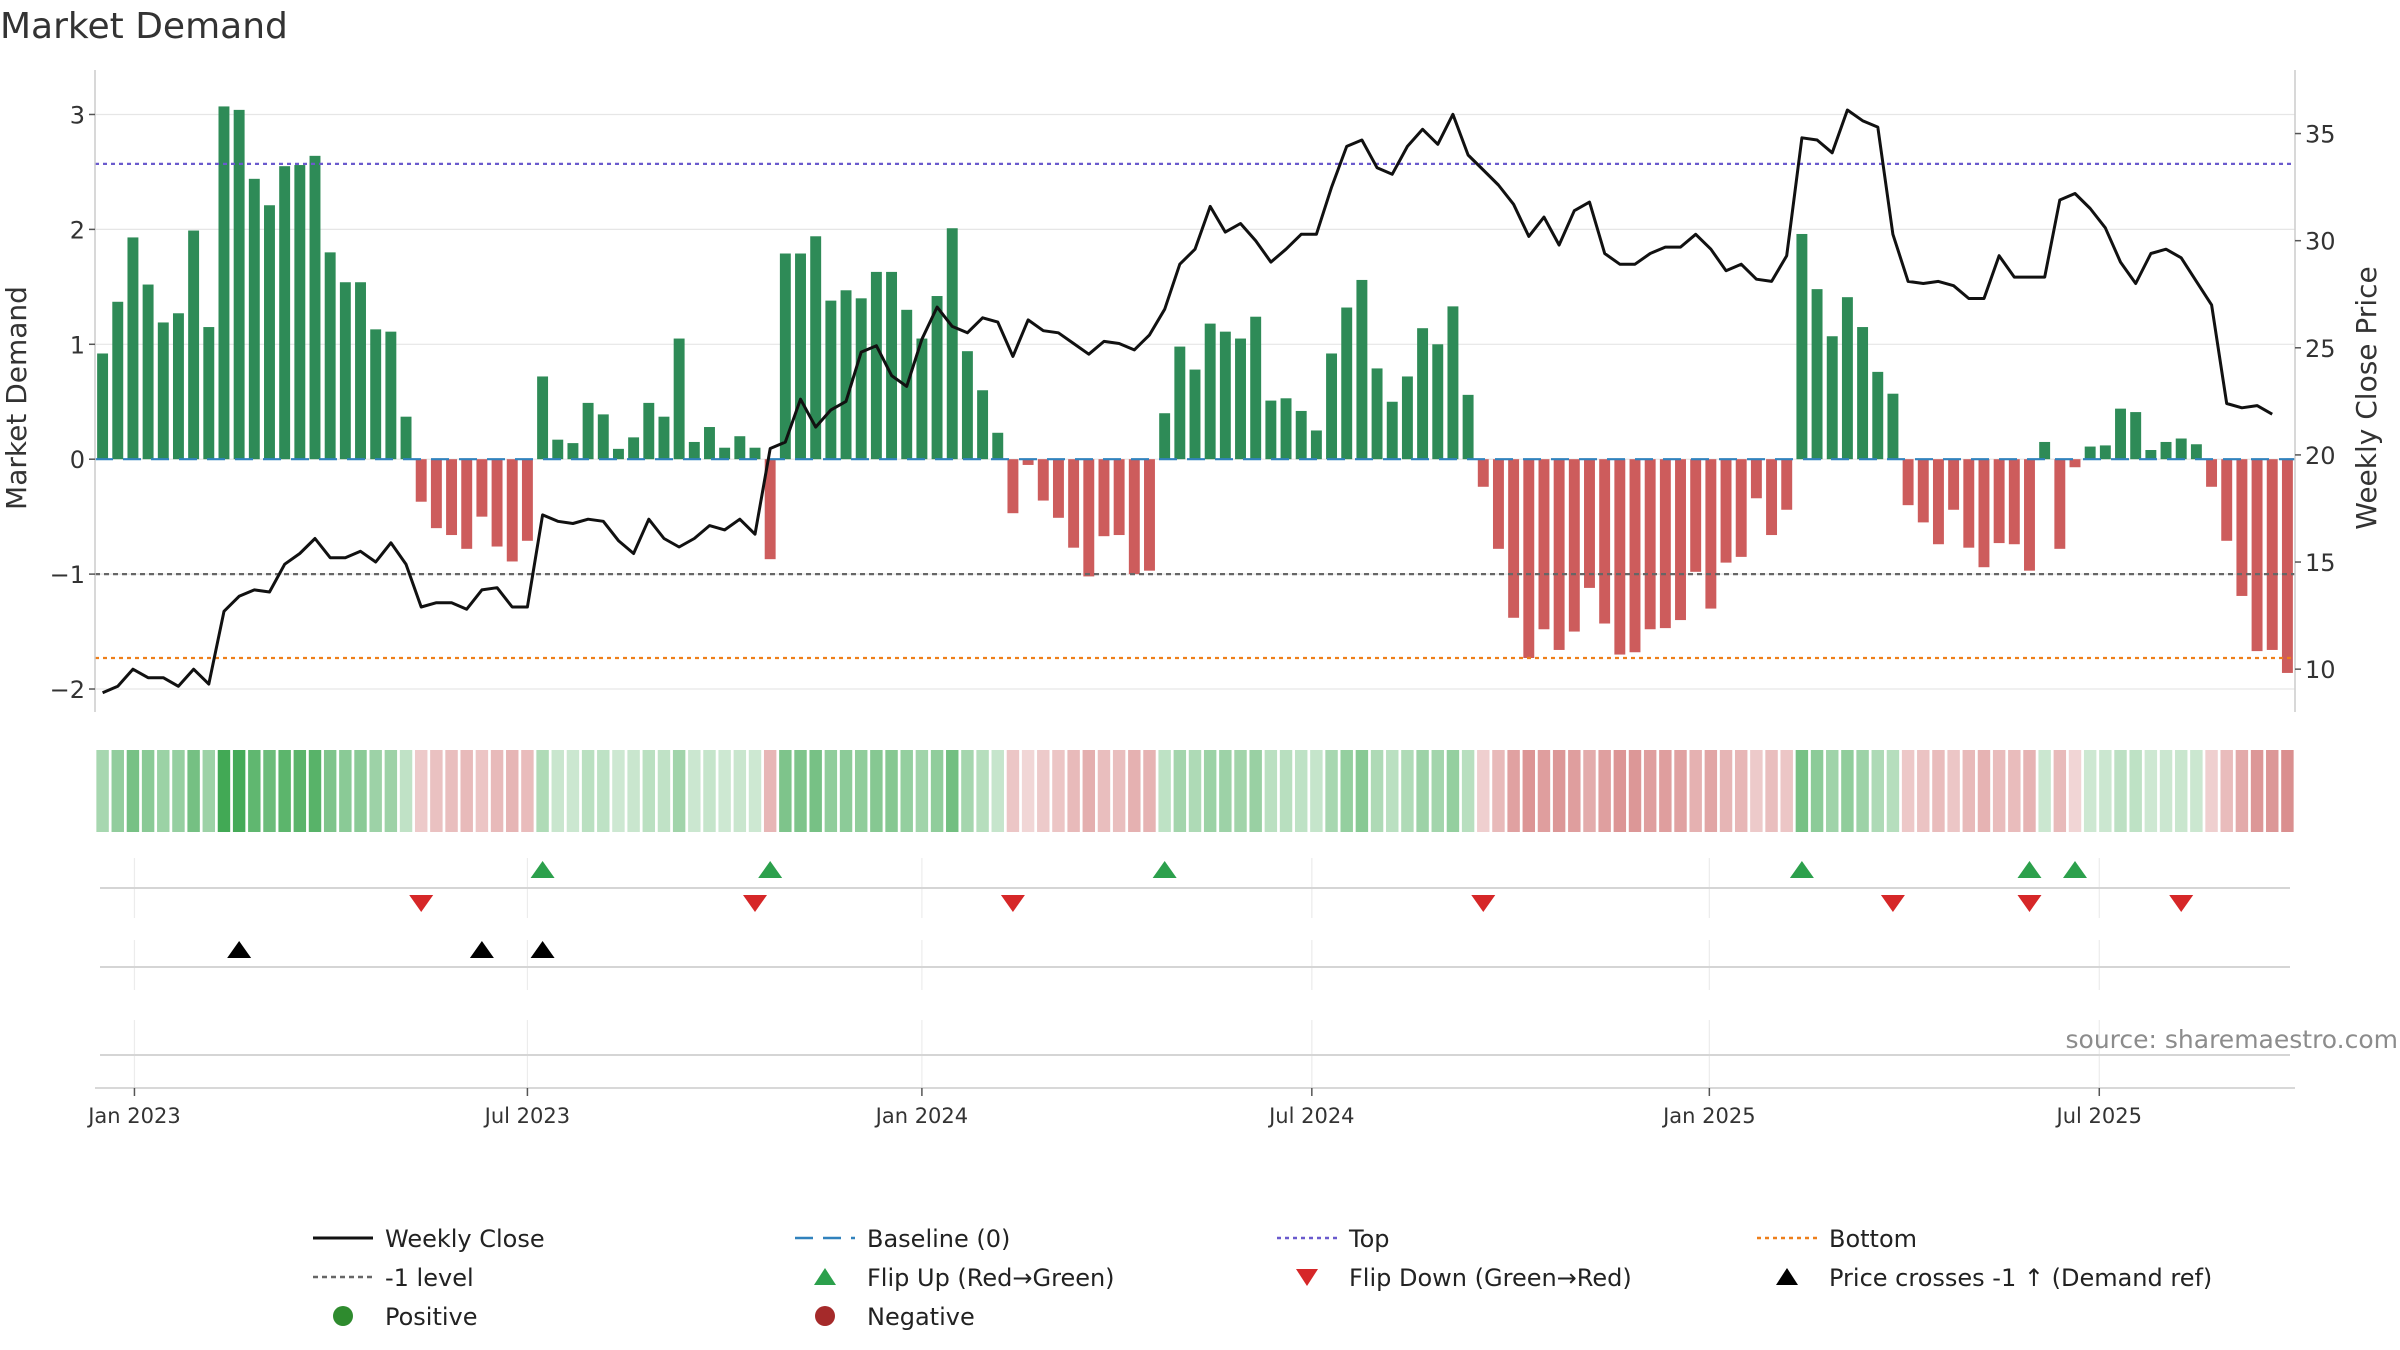  I want to click on legend-positive-swatch, so click(343, 1316).